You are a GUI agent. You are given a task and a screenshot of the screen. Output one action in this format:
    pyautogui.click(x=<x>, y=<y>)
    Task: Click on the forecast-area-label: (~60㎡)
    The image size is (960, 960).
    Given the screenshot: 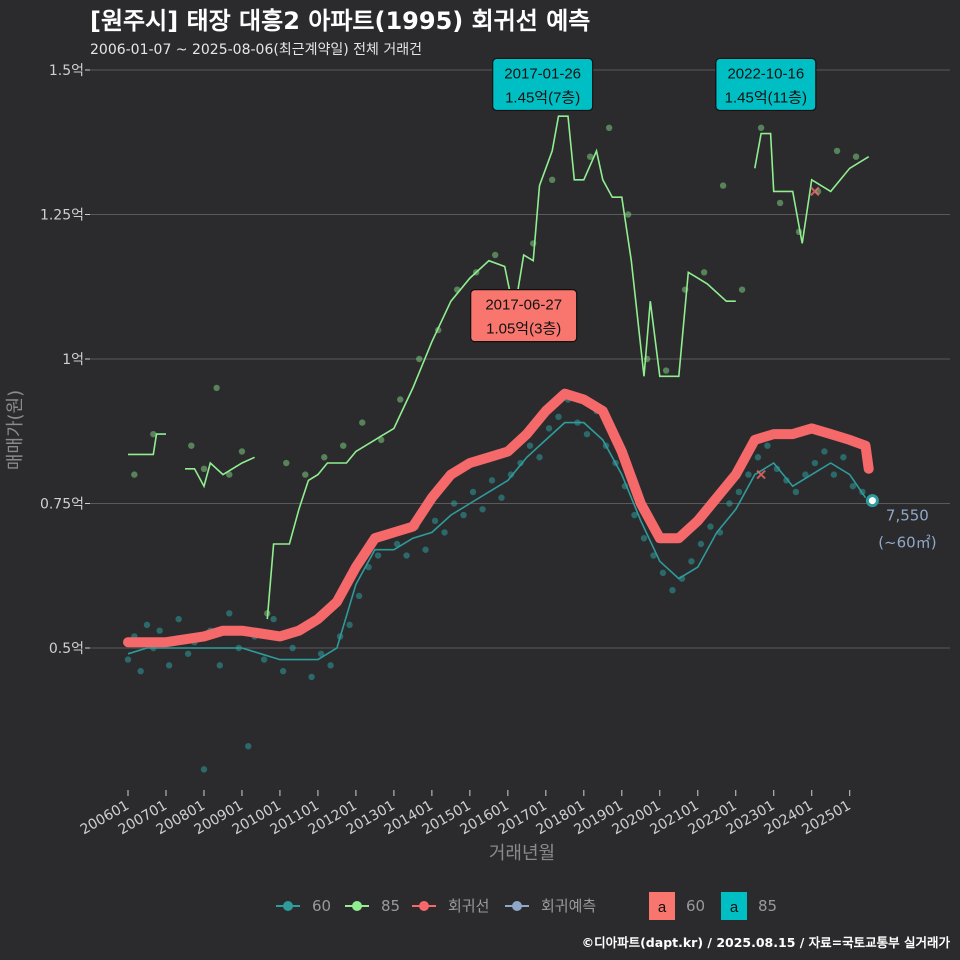 What is the action you would take?
    pyautogui.click(x=907, y=543)
    